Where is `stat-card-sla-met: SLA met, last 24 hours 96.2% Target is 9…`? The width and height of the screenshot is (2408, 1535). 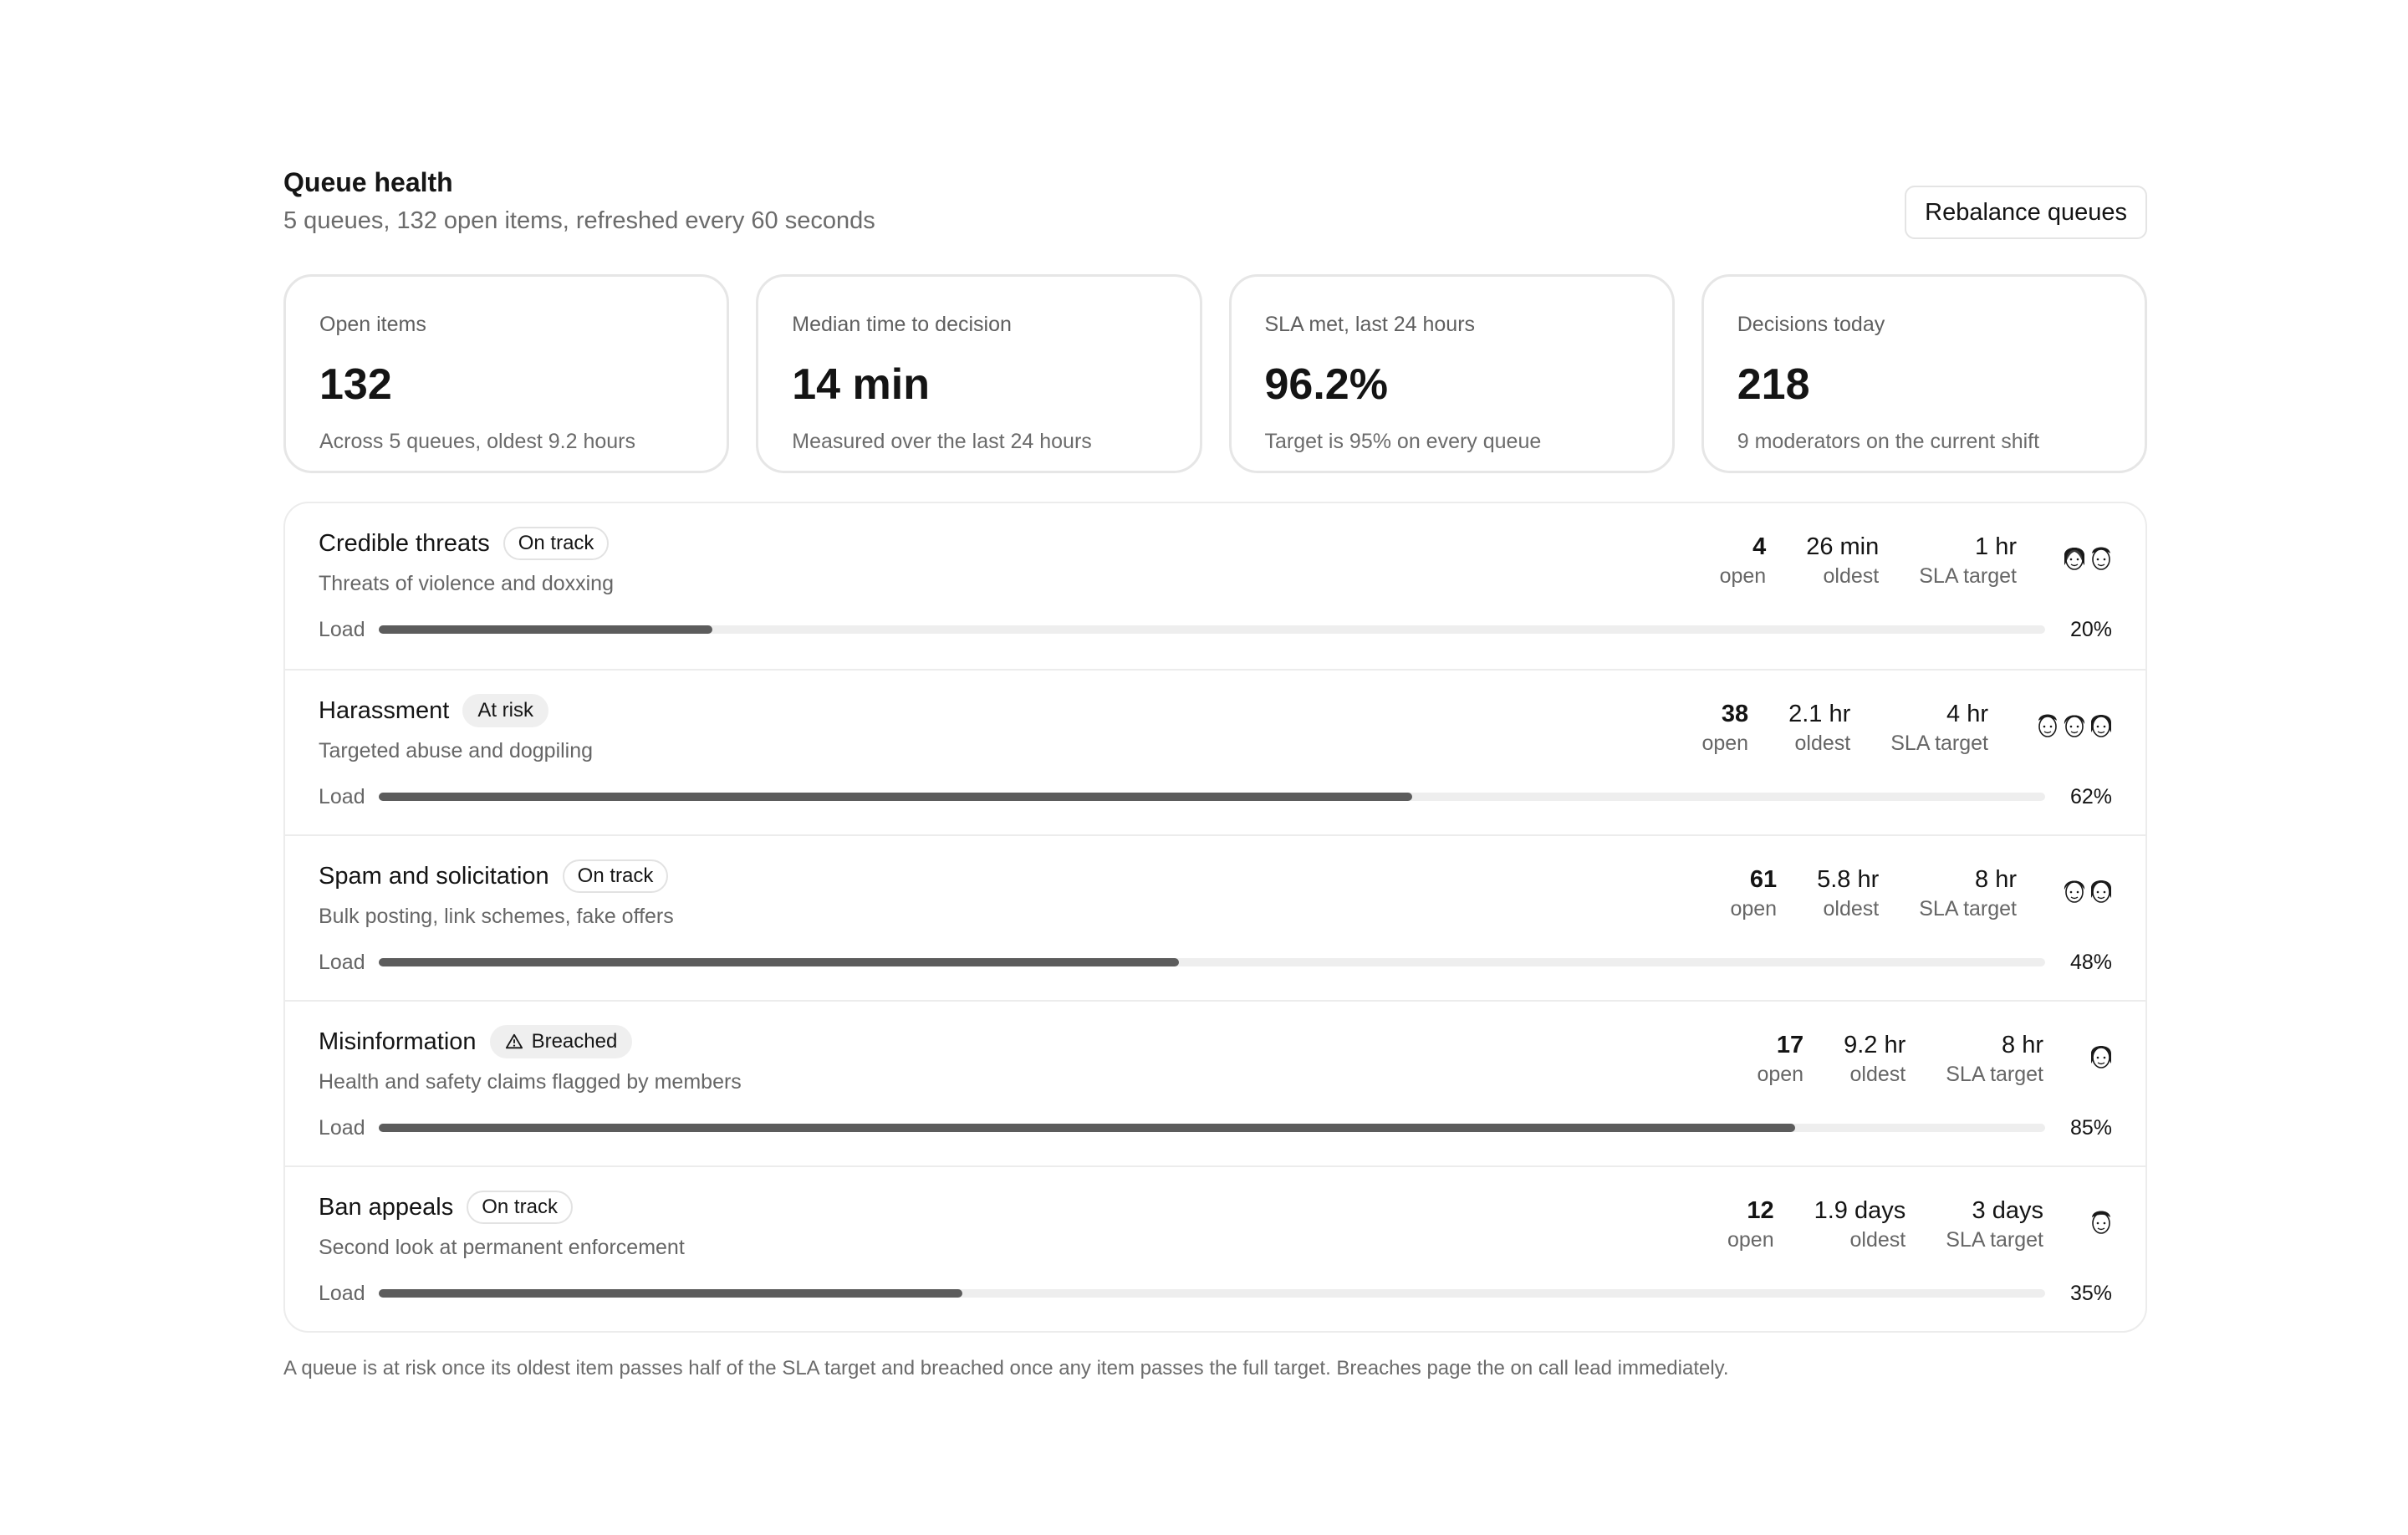 stat-card-sla-met: SLA met, last 24 hours 96.2% Target is 9… is located at coordinates (1451, 373).